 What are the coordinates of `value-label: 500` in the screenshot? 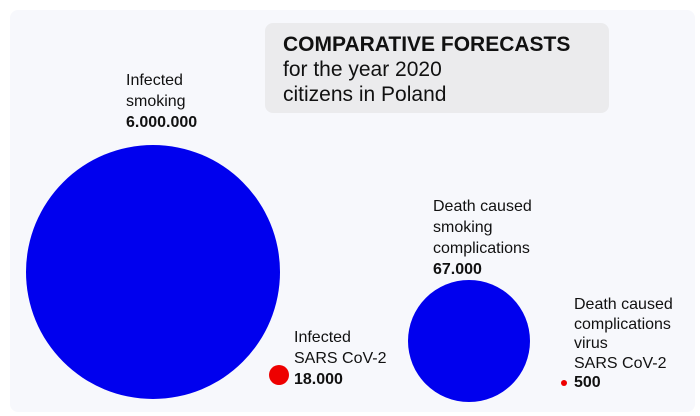 It's located at (587, 382).